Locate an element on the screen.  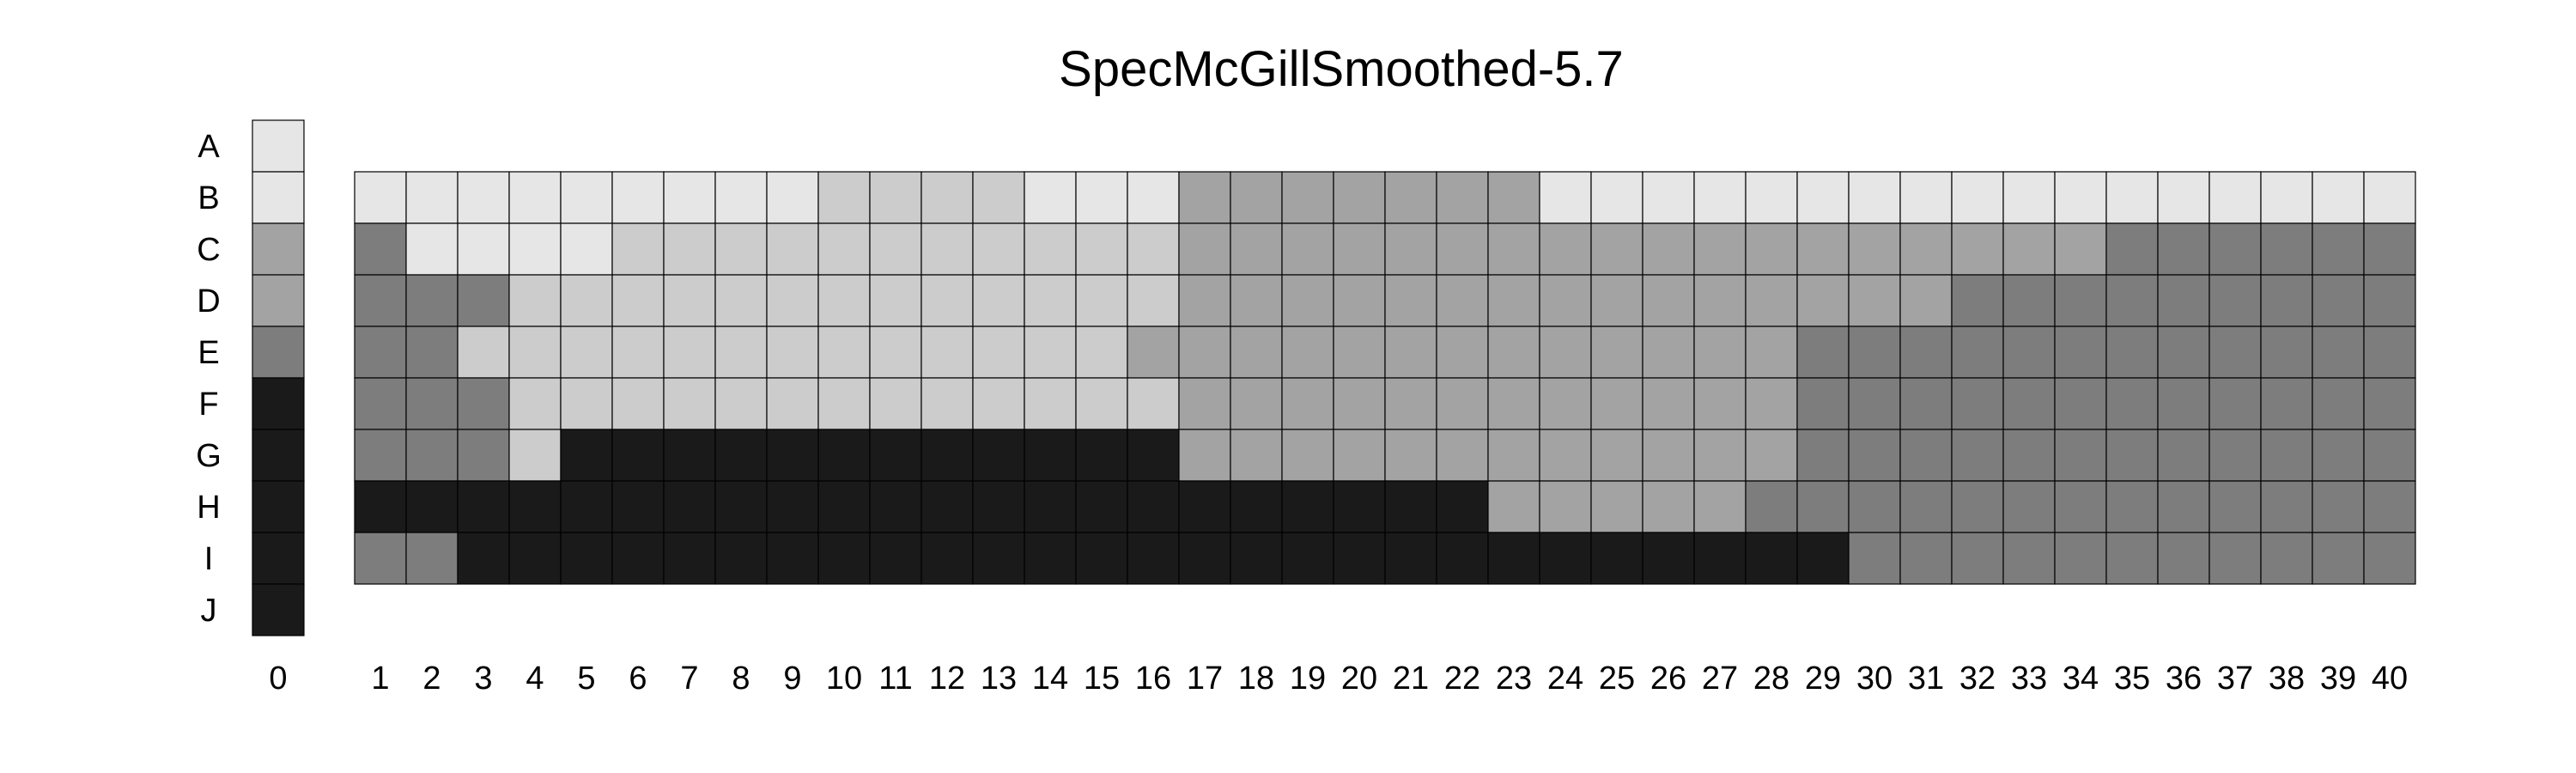
column-label-1: 1 is located at coordinates (380, 678).